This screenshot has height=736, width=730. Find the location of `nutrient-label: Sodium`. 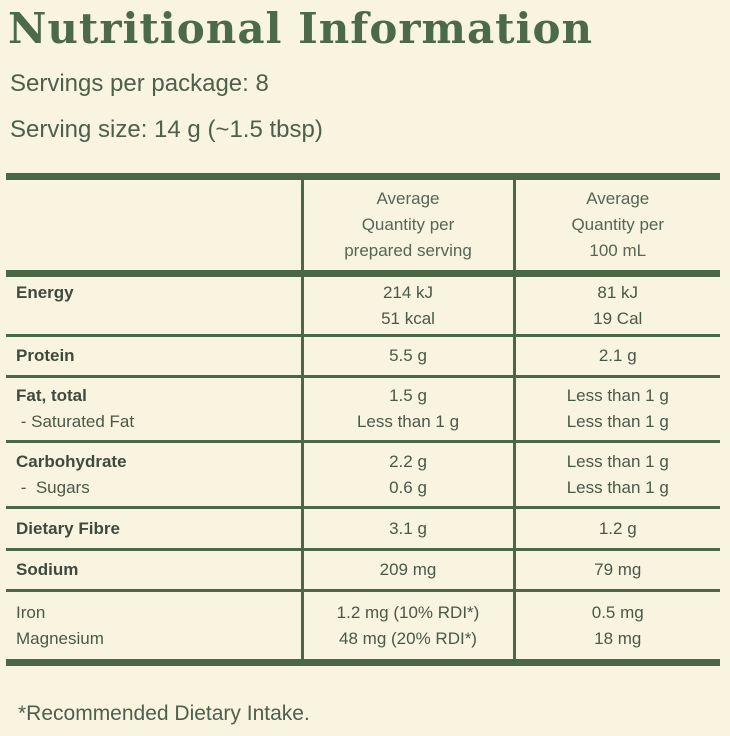

nutrient-label: Sodium is located at coordinates (47, 569).